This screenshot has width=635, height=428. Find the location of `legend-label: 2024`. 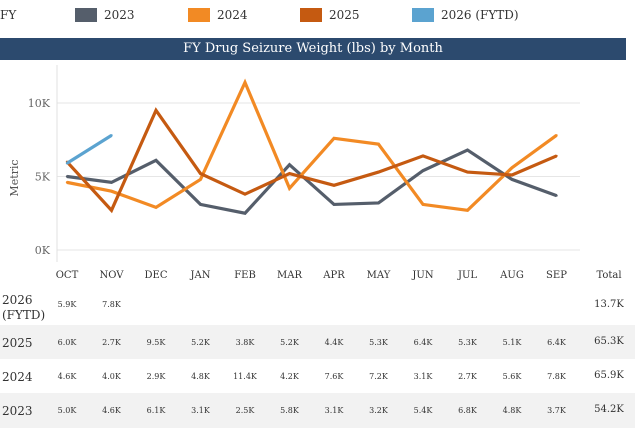

legend-label: 2024 is located at coordinates (232, 15).